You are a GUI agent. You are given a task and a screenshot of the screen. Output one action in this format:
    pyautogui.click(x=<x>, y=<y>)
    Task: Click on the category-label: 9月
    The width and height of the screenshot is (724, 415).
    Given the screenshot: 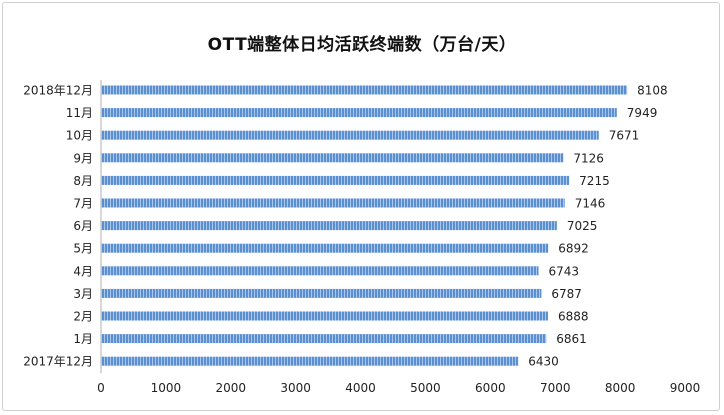 What is the action you would take?
    pyautogui.click(x=83, y=158)
    